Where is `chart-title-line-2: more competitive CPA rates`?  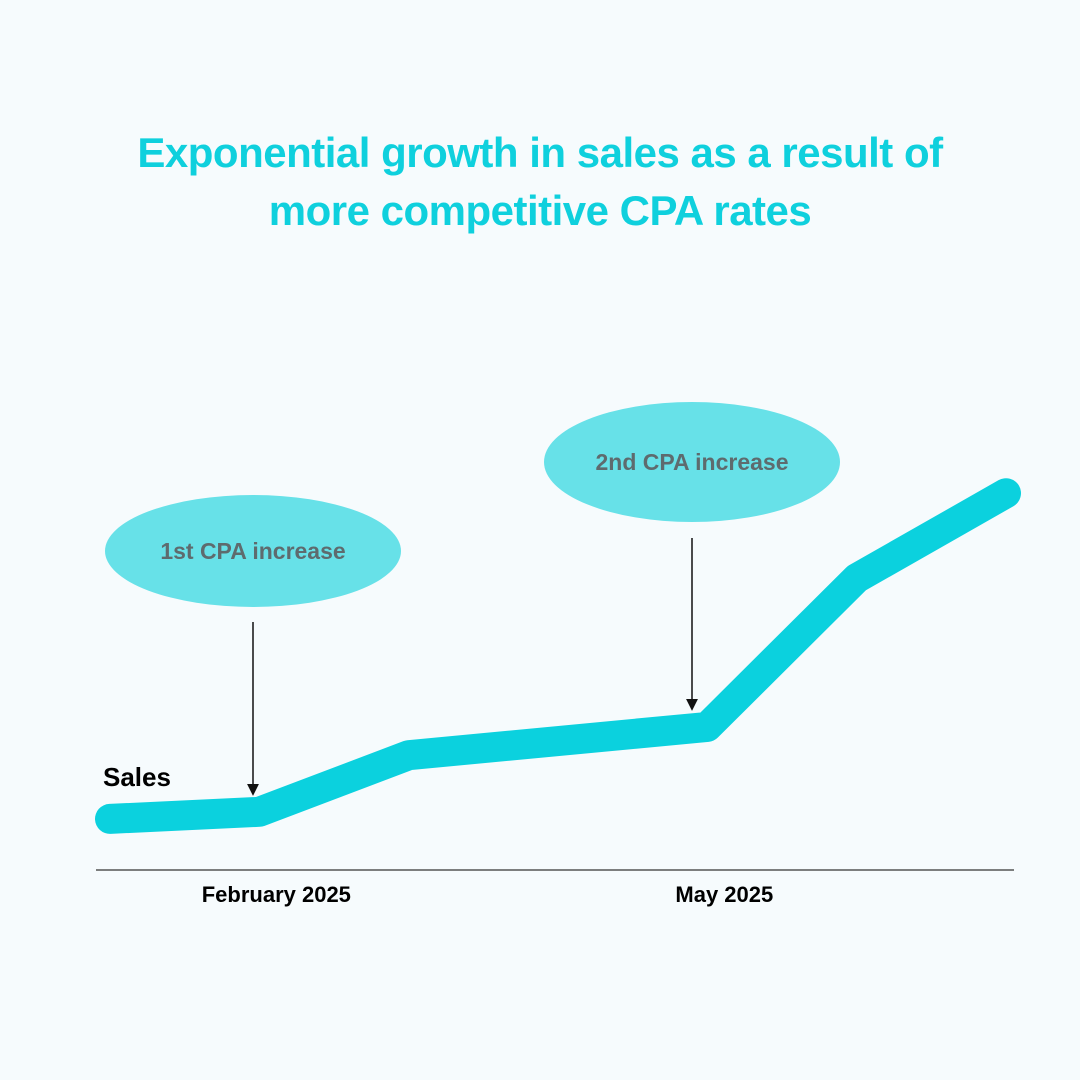 chart-title-line-2: more competitive CPA rates is located at coordinates (540, 210).